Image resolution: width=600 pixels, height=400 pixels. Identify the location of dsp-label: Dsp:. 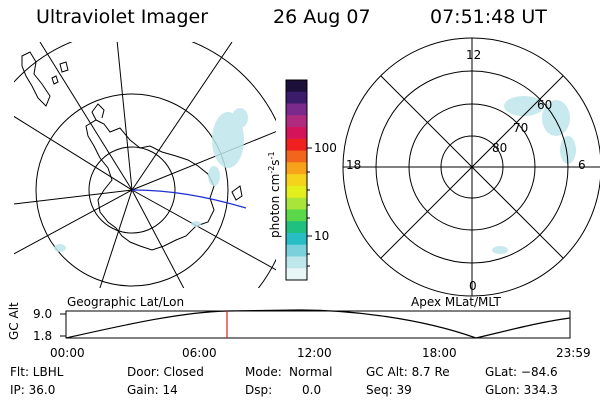
(259, 390).